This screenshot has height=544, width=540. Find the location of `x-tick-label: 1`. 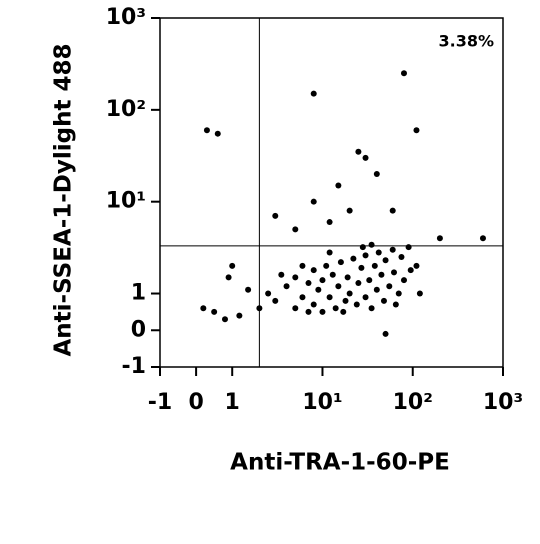

x-tick-label: 1 is located at coordinates (232, 402).